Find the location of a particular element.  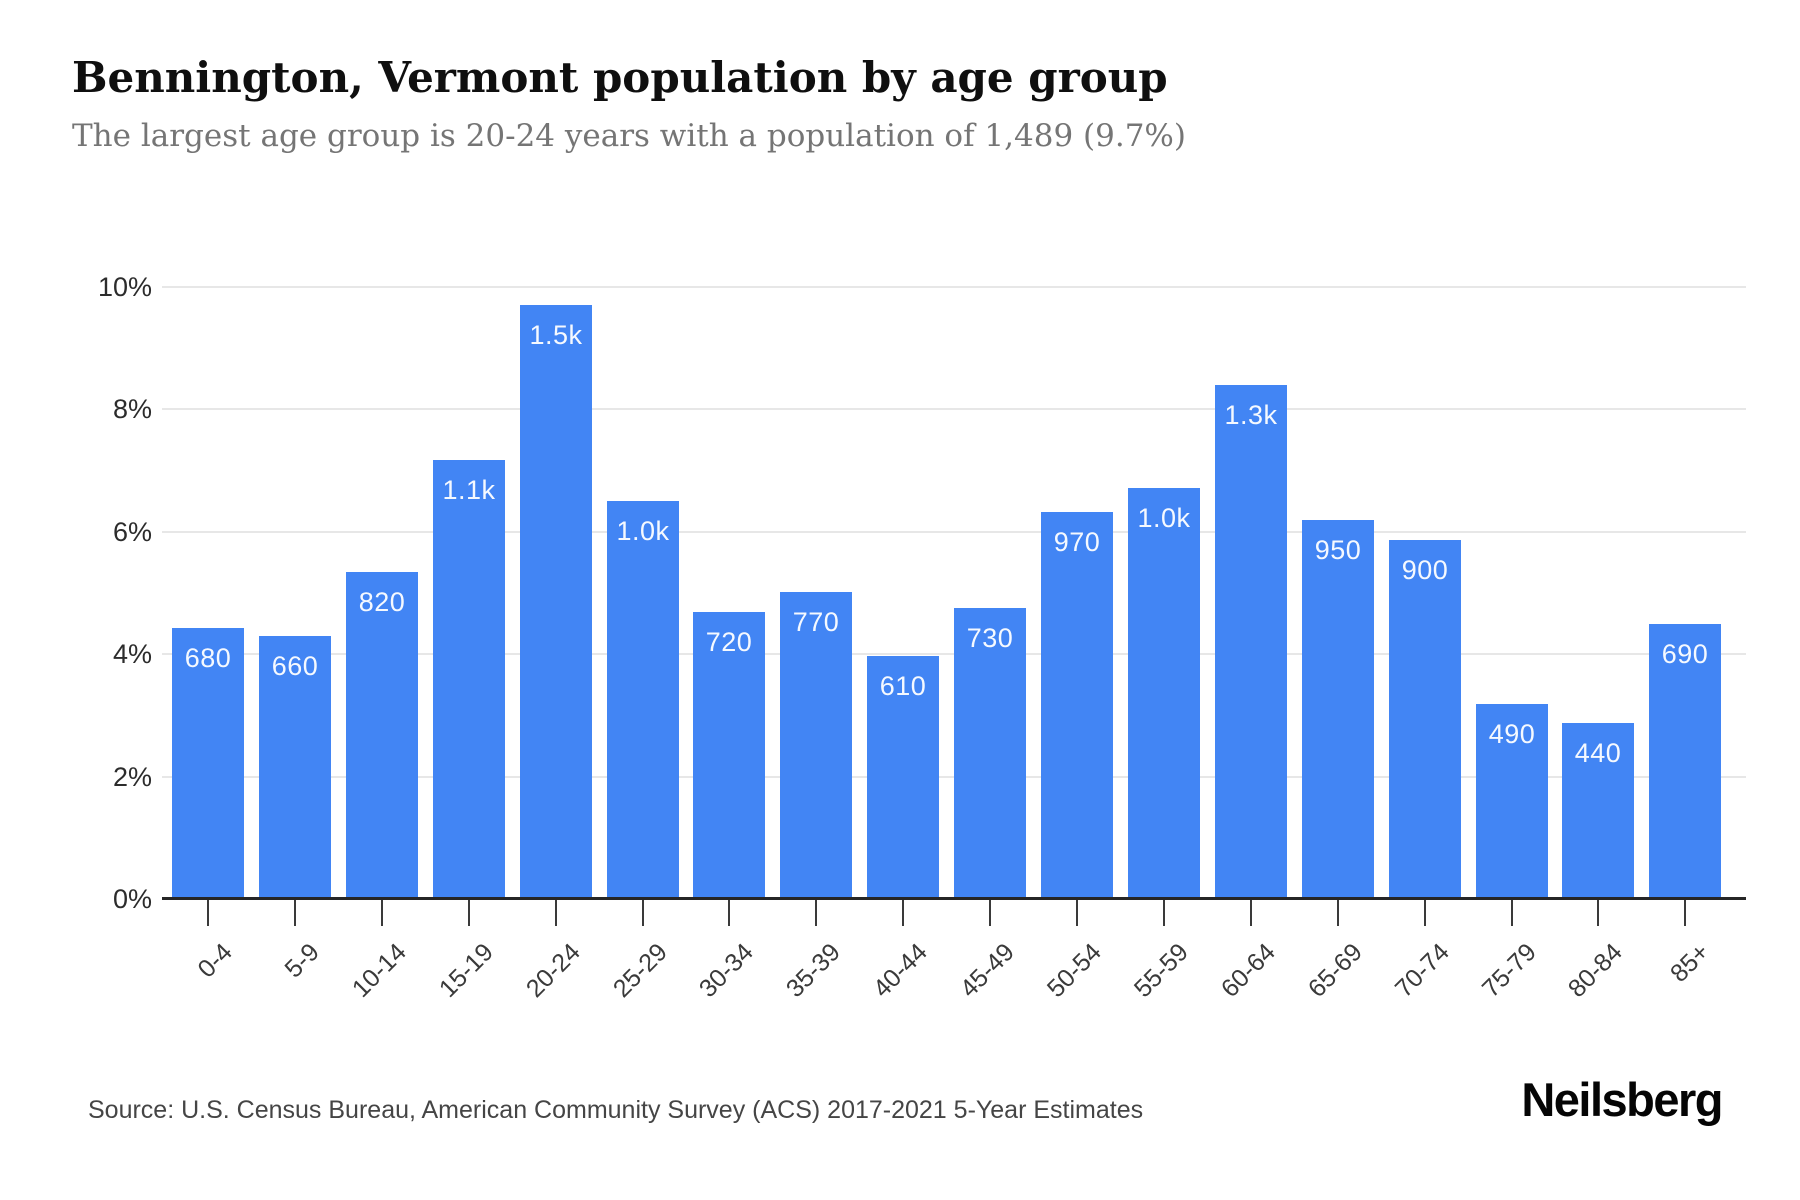

bar-value-label: 1.1k is located at coordinates (469, 490).